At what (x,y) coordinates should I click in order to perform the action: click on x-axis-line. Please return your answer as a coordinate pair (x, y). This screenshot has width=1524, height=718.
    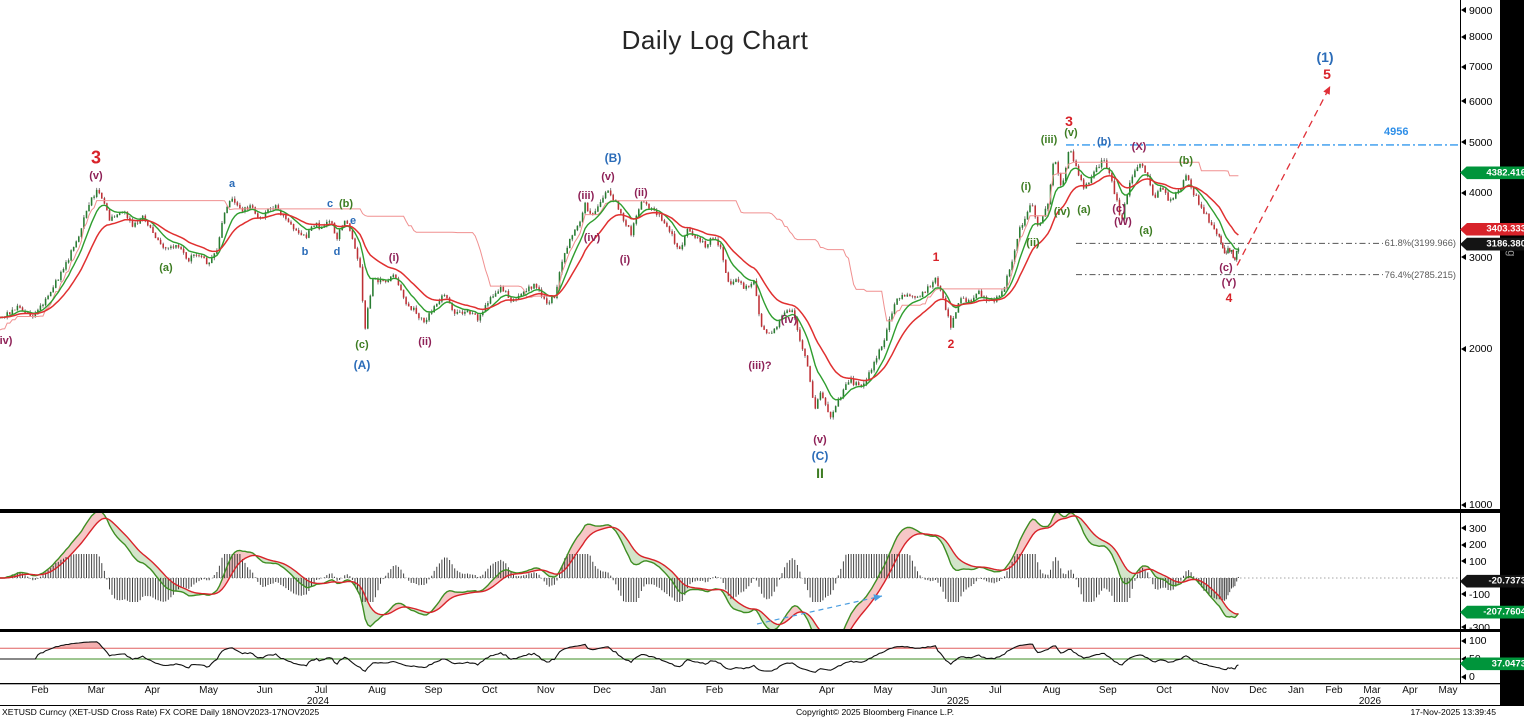
    Looking at the image, I should click on (762, 684).